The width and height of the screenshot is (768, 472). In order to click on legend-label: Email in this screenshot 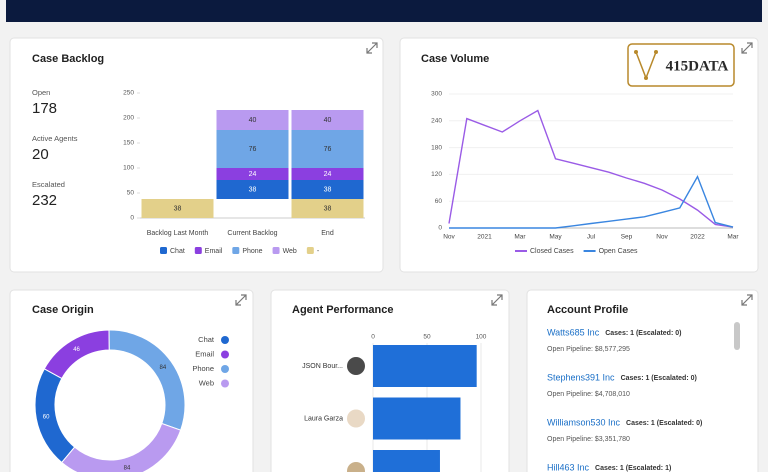, I will do `click(204, 353)`.